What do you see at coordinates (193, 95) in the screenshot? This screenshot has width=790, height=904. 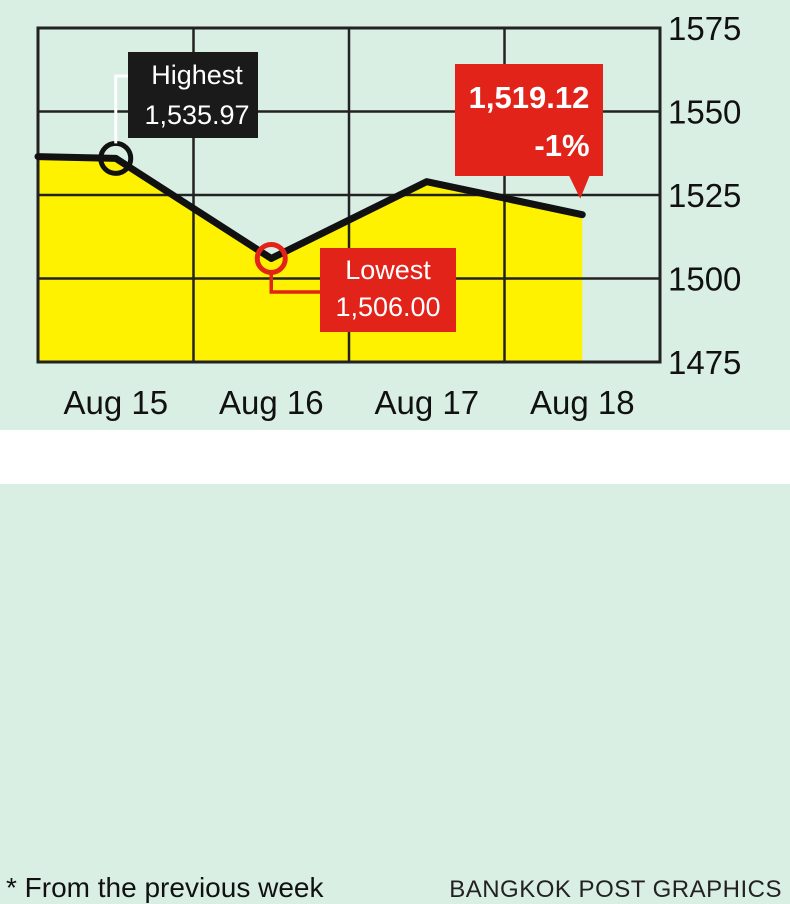 I see `highest-callout-box` at bounding box center [193, 95].